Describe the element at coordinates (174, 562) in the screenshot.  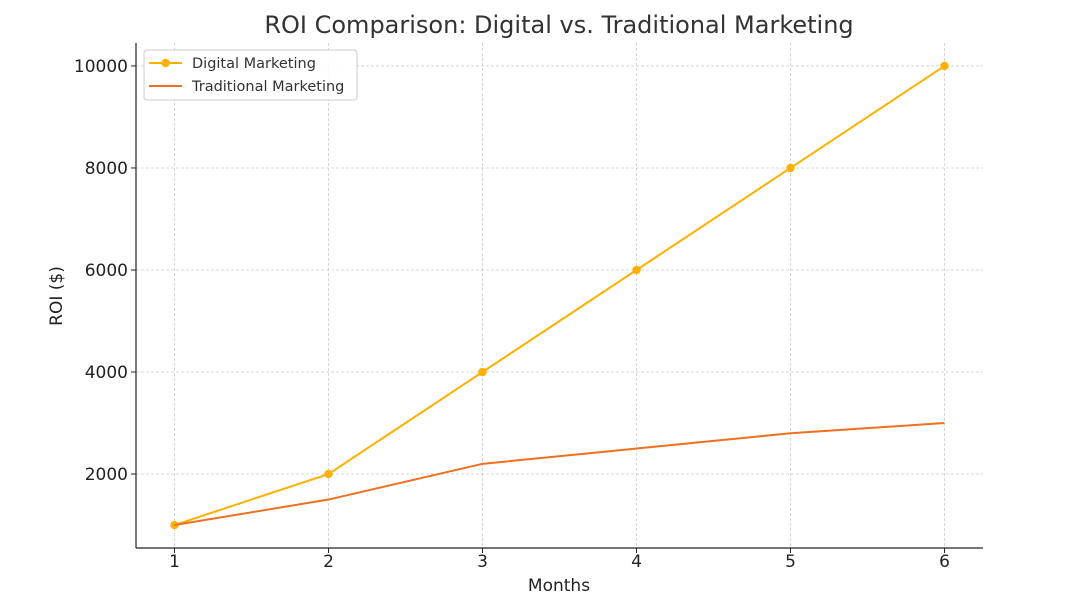
I see `x-tick-label: 1` at that location.